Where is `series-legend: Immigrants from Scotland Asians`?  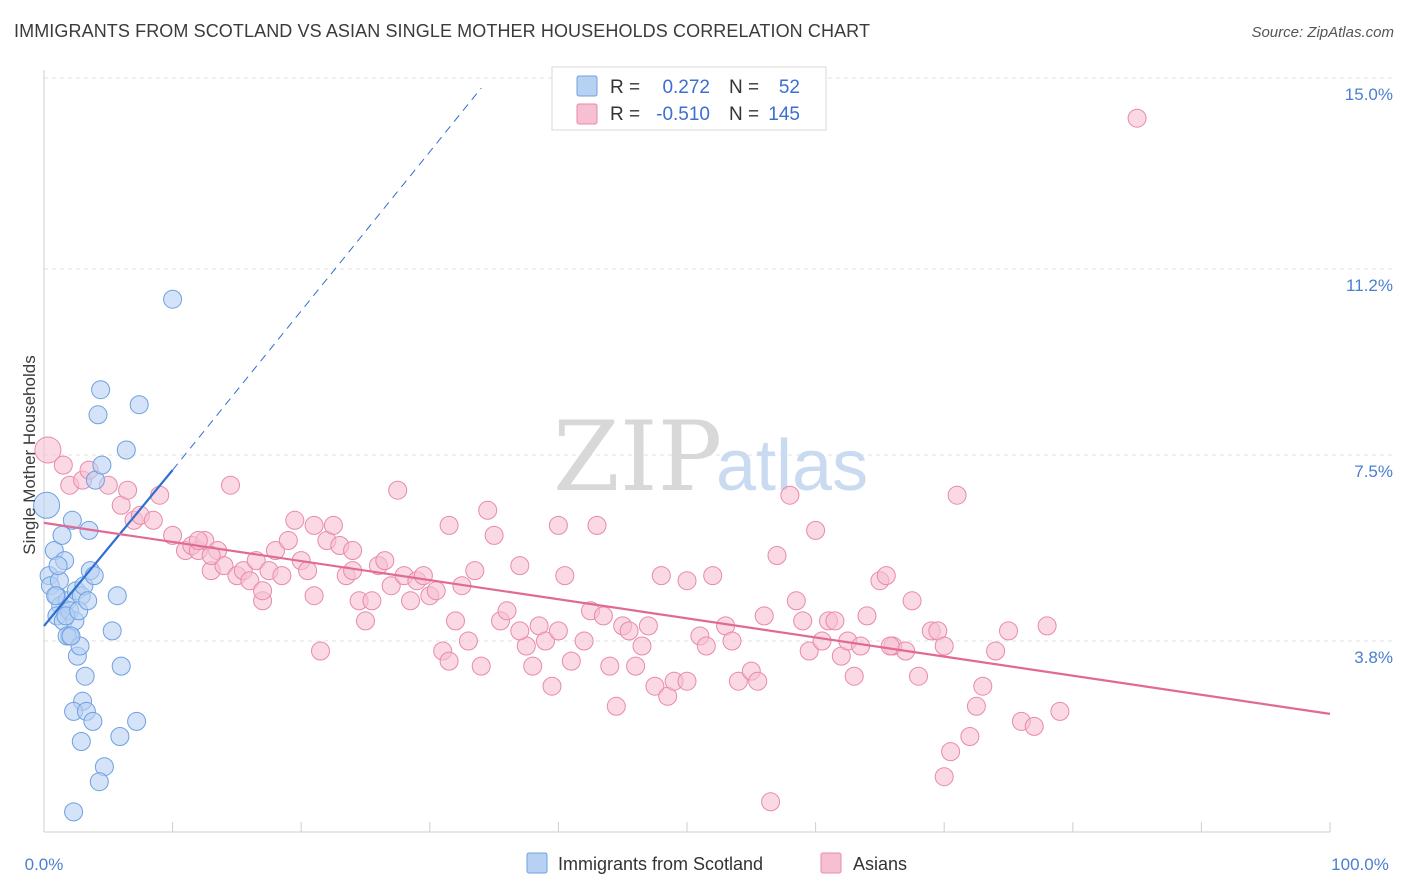
series-legend: Immigrants from Scotland Asians is located at coordinates (716, 863).